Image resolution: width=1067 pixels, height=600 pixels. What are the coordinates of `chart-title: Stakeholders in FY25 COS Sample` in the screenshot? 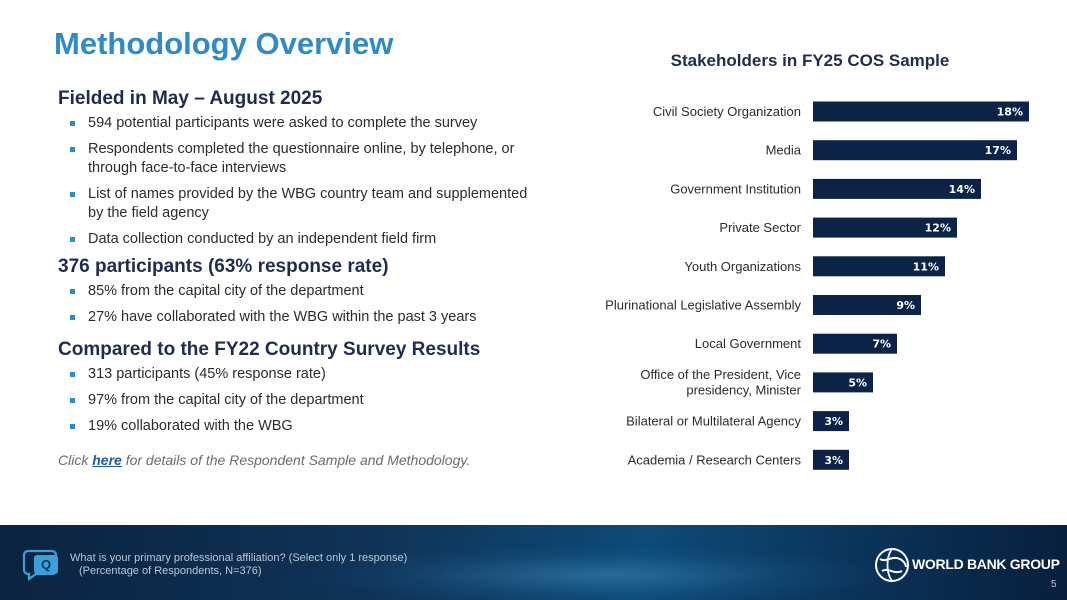 It's located at (810, 60).